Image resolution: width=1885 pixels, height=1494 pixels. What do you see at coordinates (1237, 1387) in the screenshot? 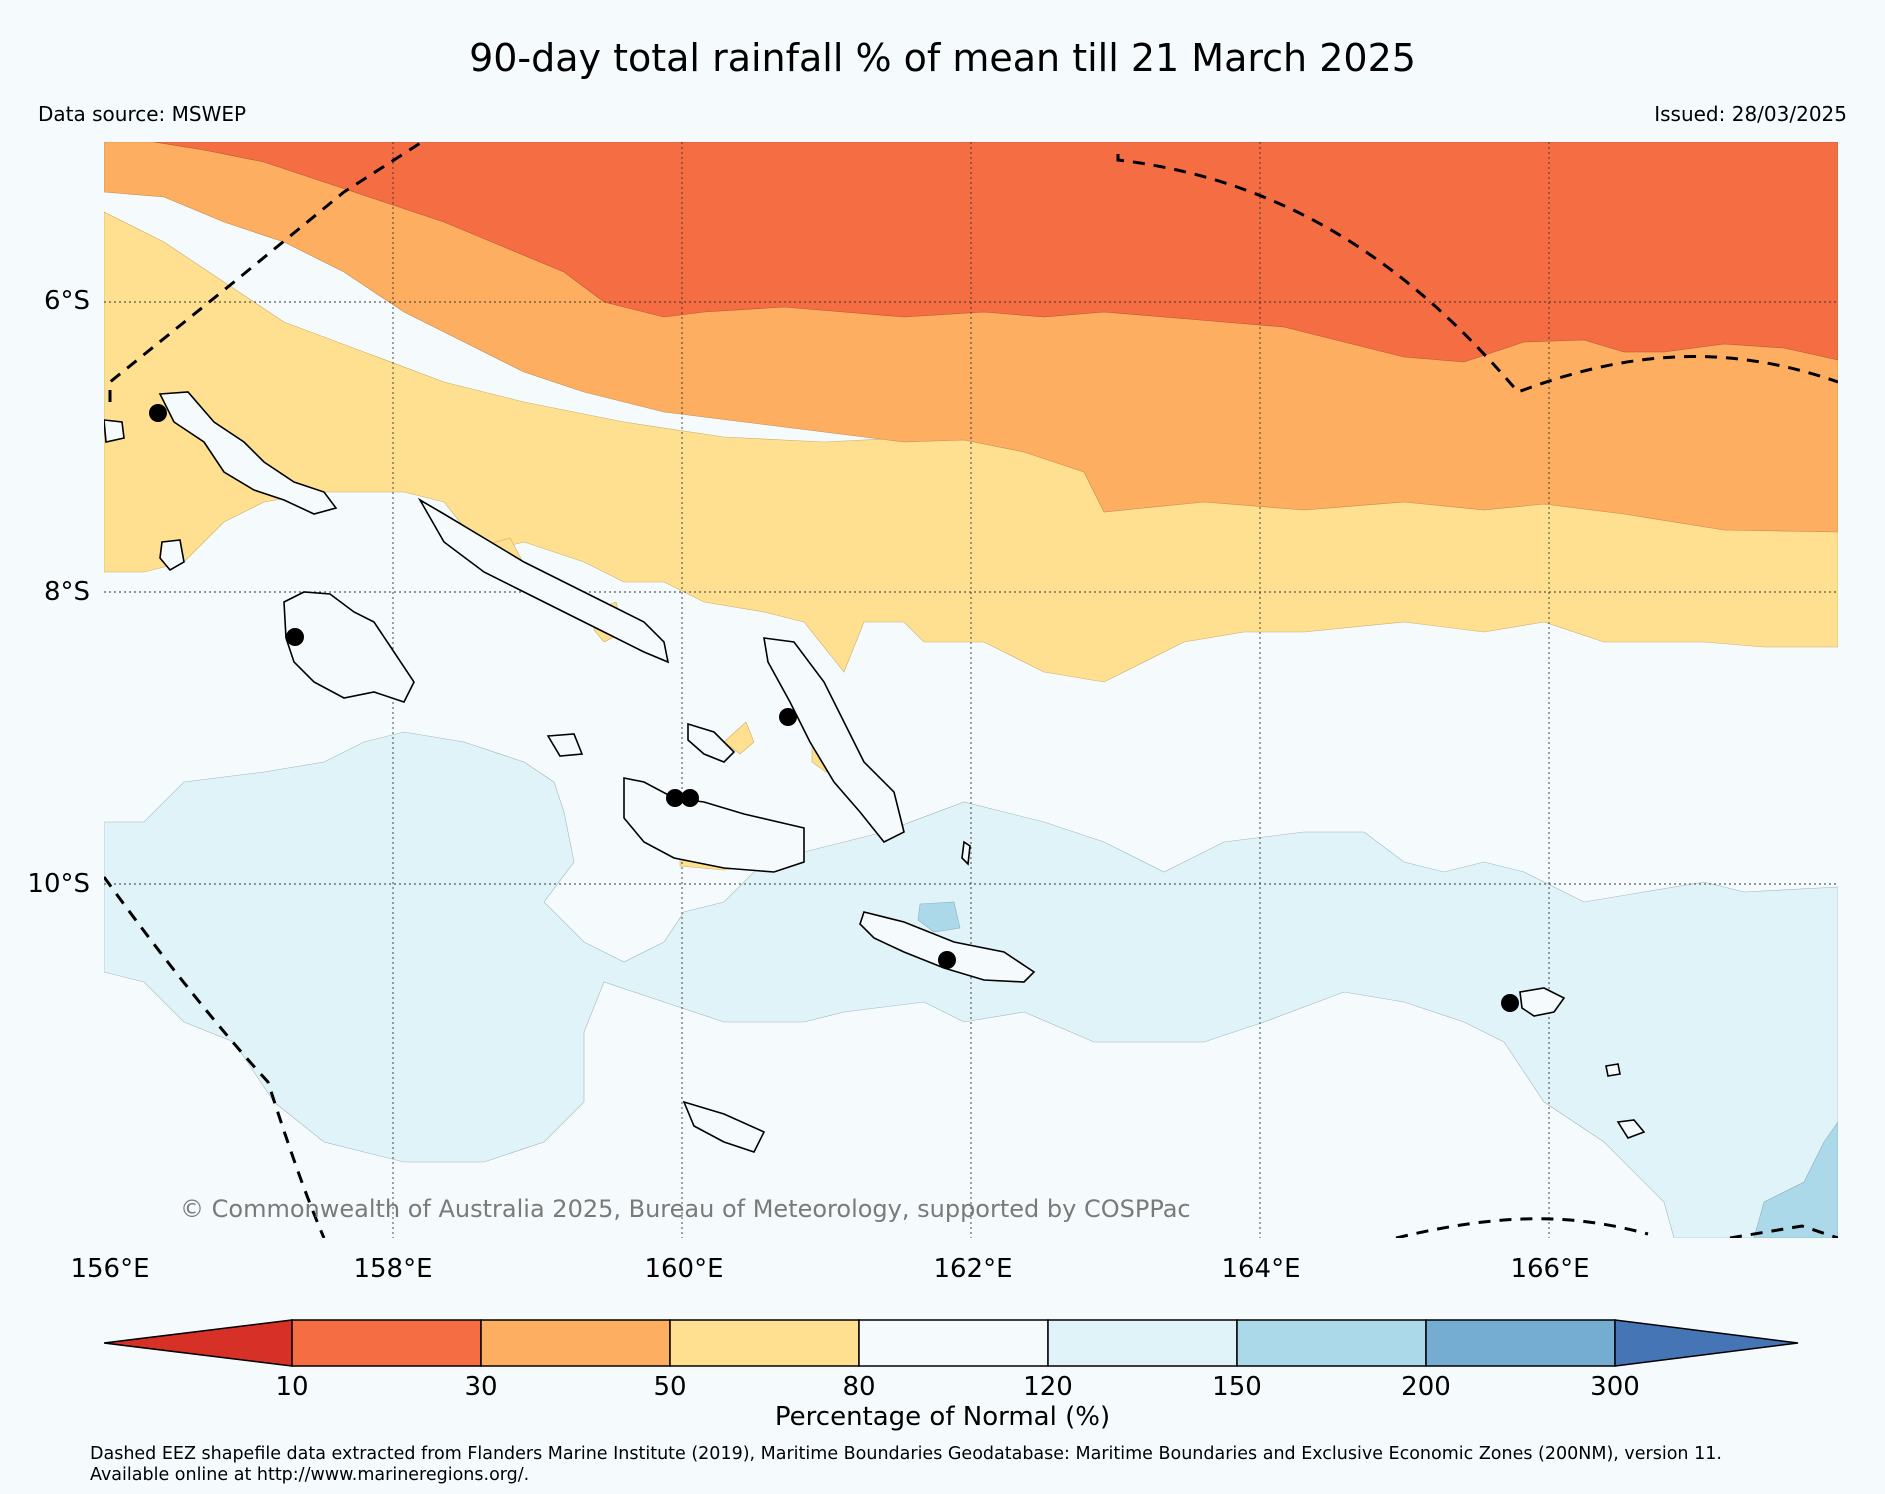
I see `colorbar-tick: 150` at bounding box center [1237, 1387].